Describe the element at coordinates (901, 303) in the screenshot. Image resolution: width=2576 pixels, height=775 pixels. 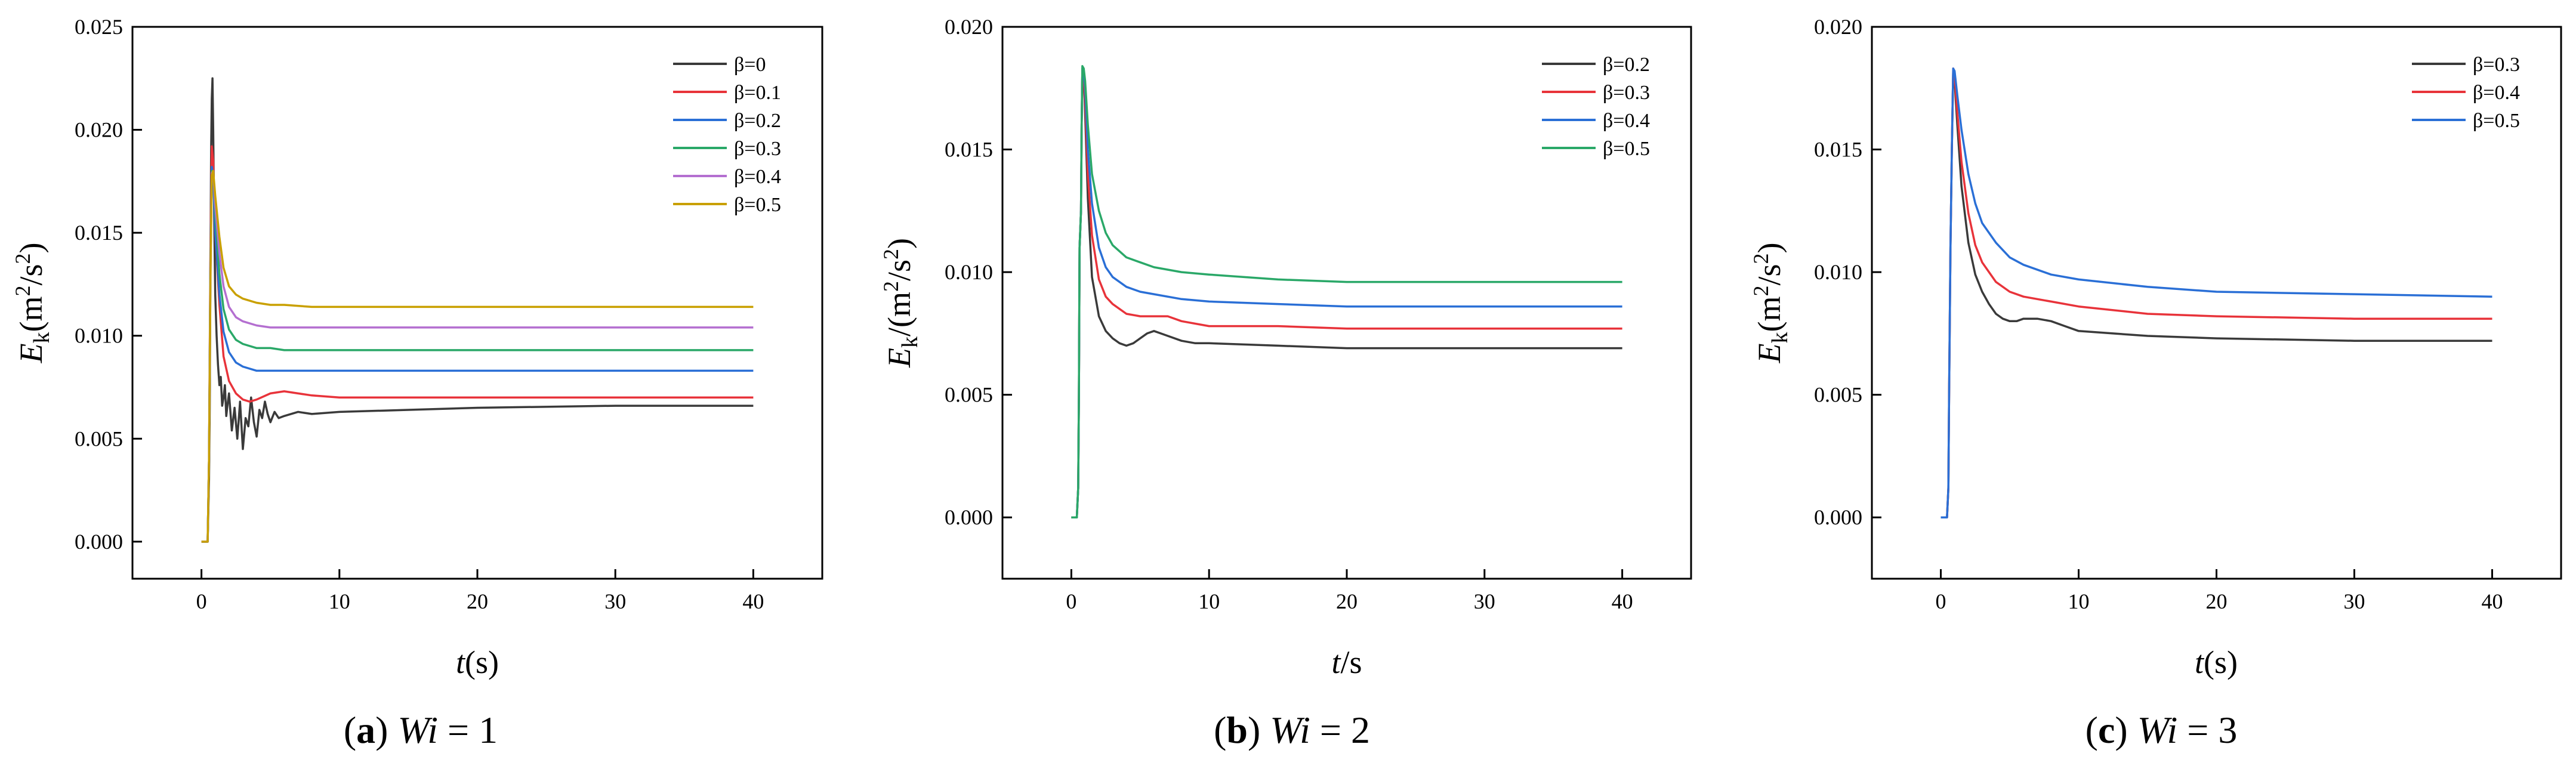
I see `y-axis-label: Ek/(m2/s2)` at that location.